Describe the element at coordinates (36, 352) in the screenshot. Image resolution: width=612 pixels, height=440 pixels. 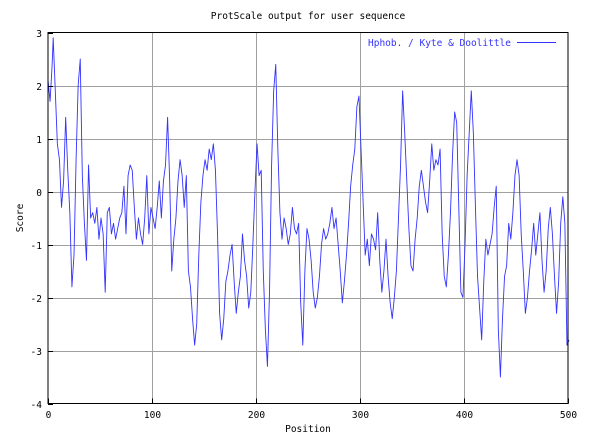
I see `y-tick-label: -3` at that location.